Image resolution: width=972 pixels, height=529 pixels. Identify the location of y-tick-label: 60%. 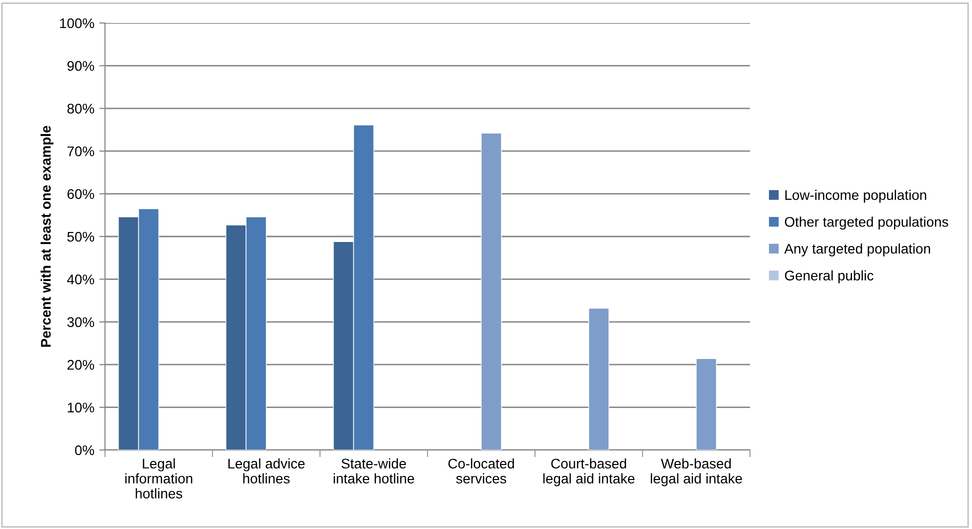
(80, 194).